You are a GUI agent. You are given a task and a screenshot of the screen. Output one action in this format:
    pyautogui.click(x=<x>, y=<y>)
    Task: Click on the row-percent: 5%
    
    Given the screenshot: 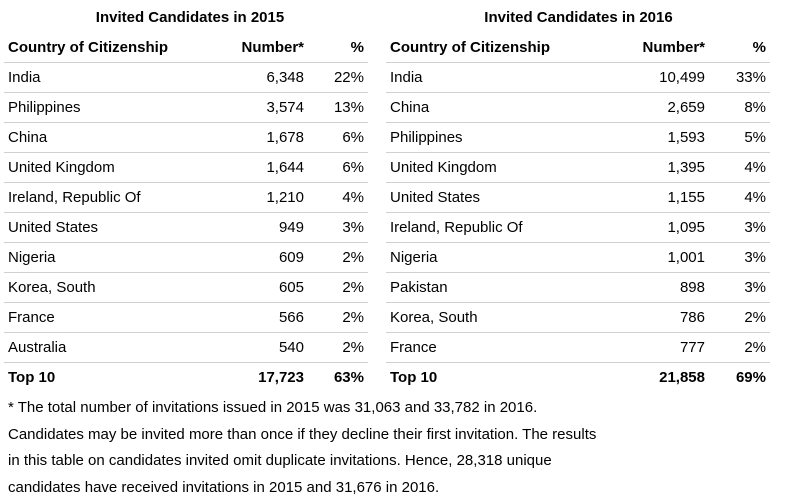 What is the action you would take?
    pyautogui.click(x=755, y=137)
    